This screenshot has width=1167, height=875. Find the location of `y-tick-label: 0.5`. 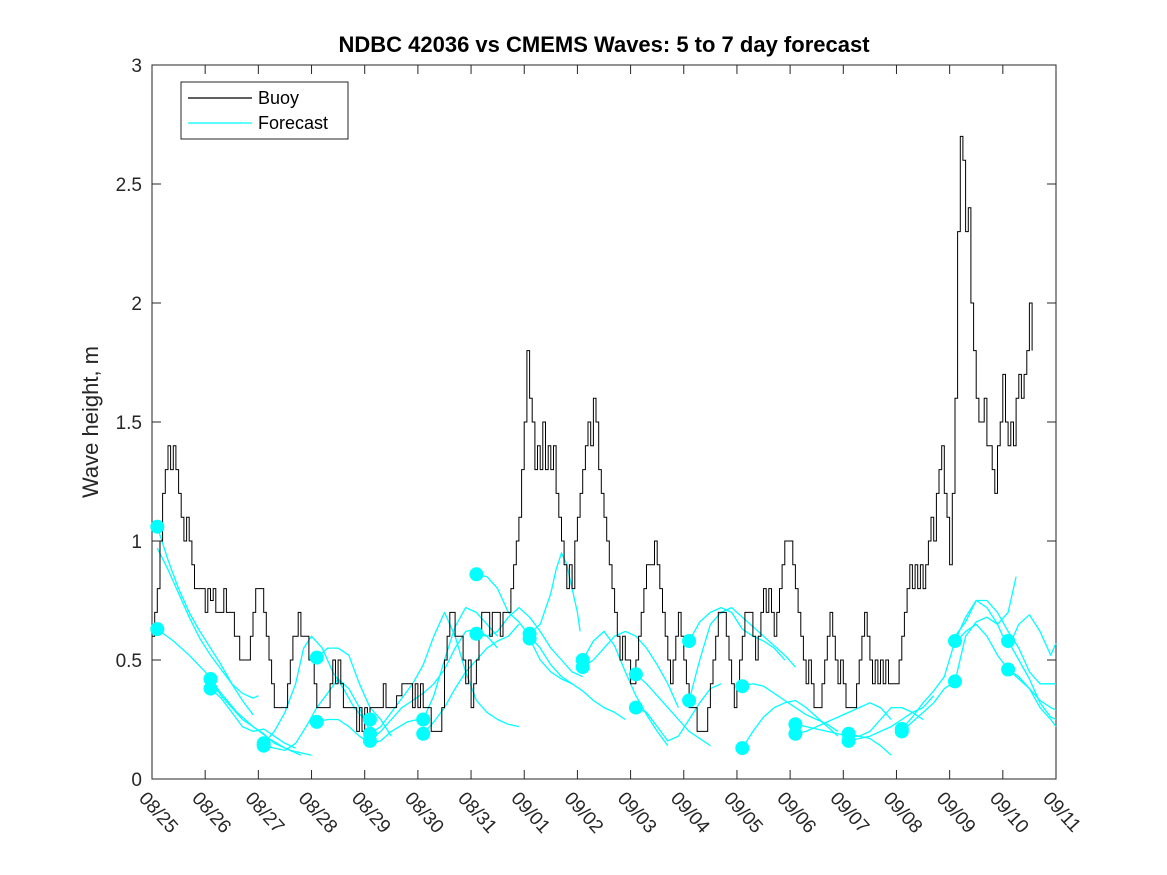

y-tick-label: 0.5 is located at coordinates (129, 661).